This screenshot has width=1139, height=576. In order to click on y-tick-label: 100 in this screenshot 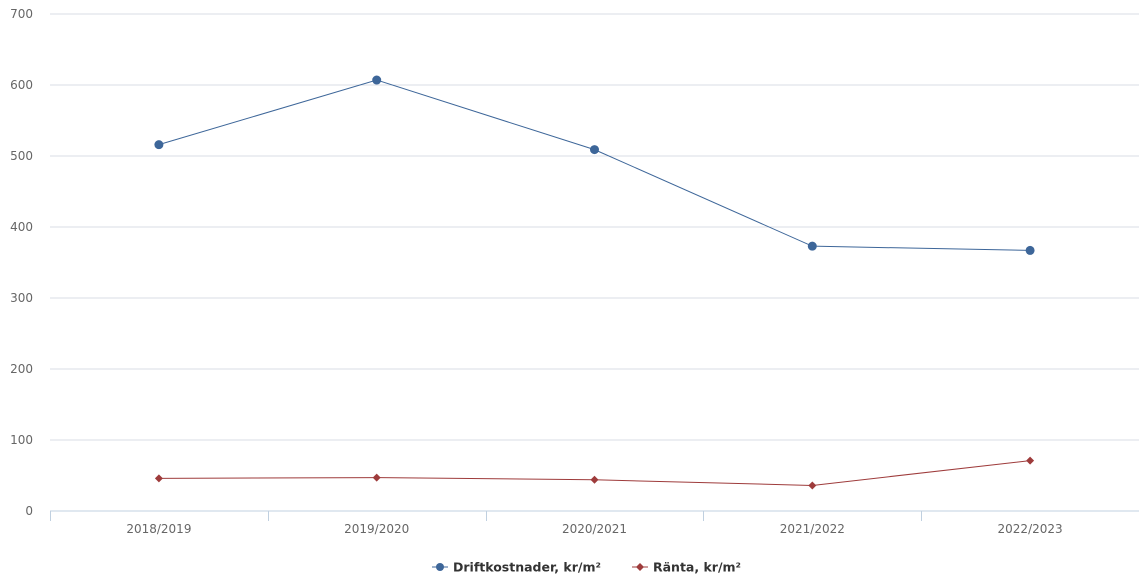, I will do `click(21, 440)`.